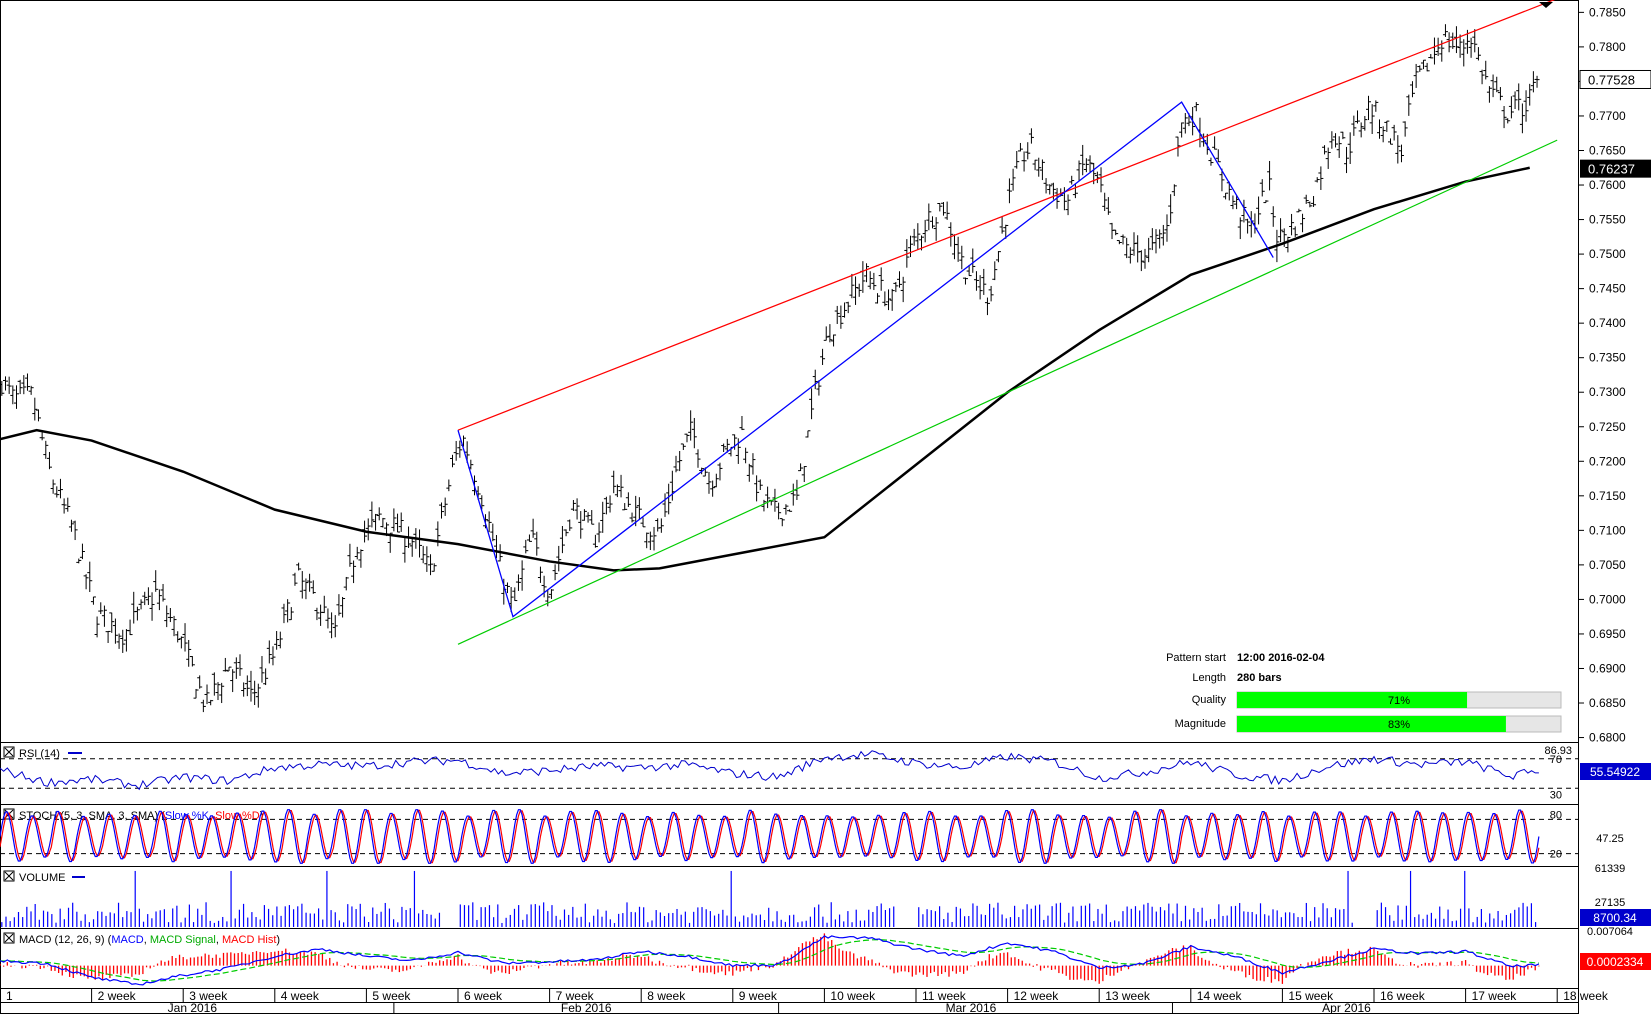 This screenshot has width=1651, height=1014. What do you see at coordinates (9, 938) in the screenshot?
I see `macd-close-icon` at bounding box center [9, 938].